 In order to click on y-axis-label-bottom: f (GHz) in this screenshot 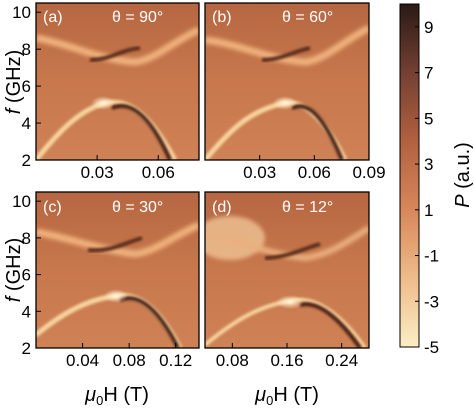, I will do `click(14, 270)`.